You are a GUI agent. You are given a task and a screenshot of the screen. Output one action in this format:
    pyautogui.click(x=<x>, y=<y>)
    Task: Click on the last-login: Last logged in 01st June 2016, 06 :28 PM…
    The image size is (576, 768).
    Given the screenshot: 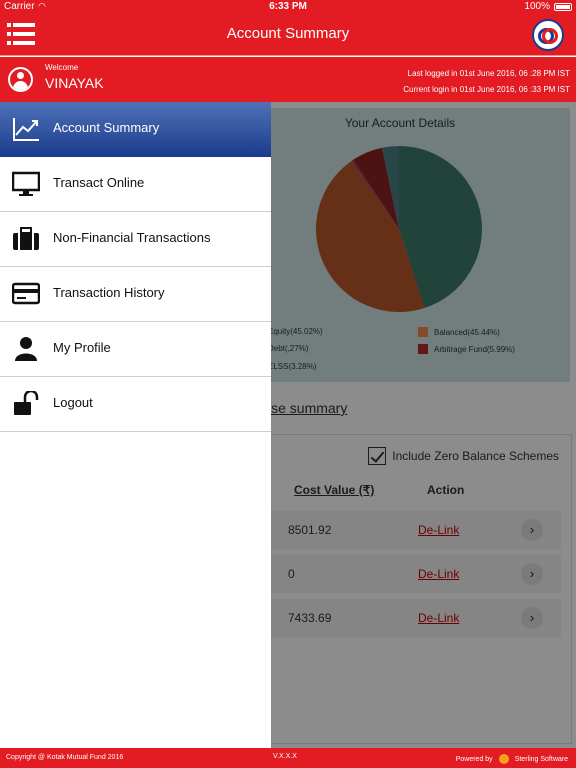 What is the action you would take?
    pyautogui.click(x=488, y=73)
    